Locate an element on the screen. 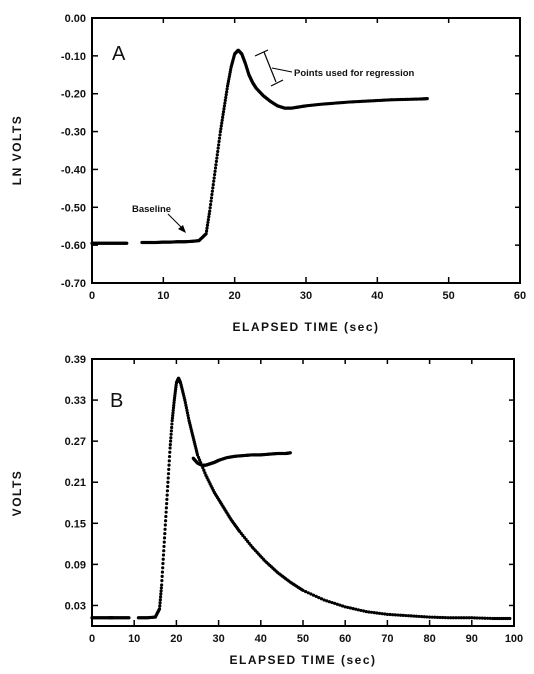 The width and height of the screenshot is (534, 674). panel-a-x-tick-label: 10 is located at coordinates (163, 296).